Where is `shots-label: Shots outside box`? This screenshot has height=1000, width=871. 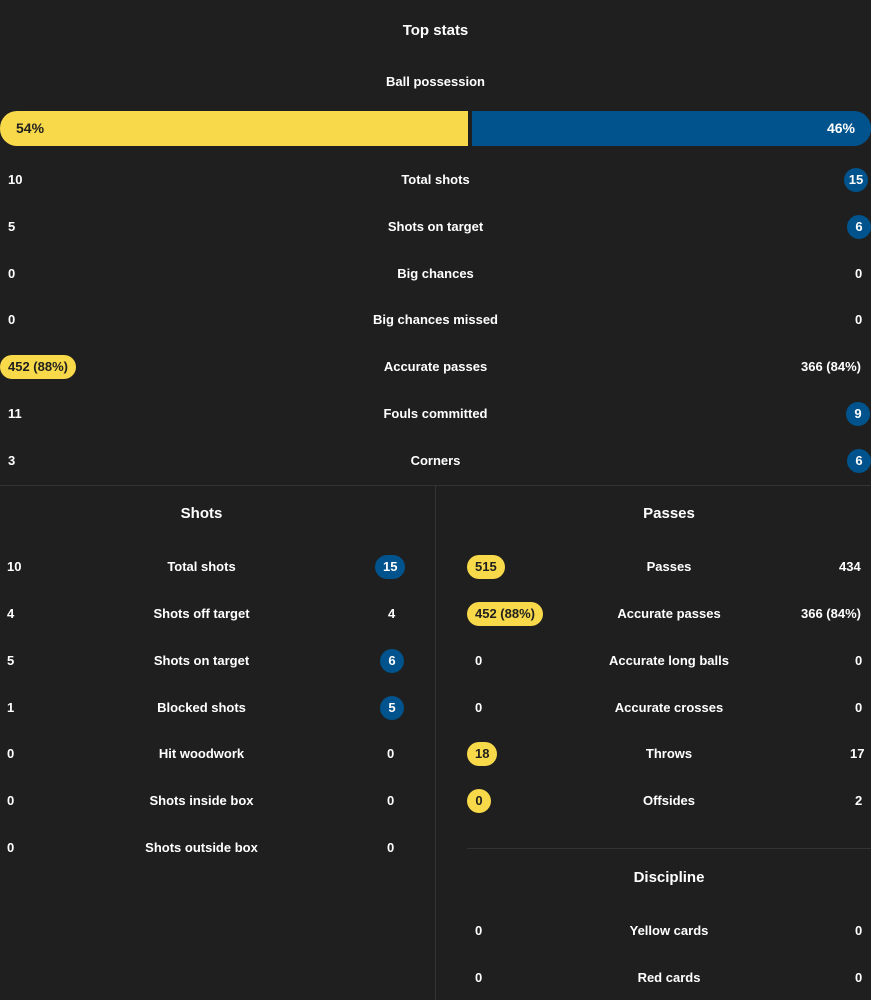
shots-label: Shots outside box is located at coordinates (201, 847).